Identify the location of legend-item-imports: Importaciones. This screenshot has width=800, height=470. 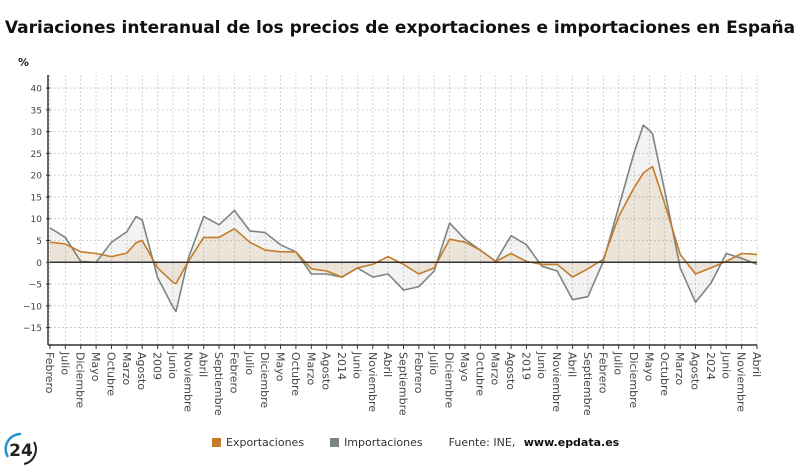
(376, 442).